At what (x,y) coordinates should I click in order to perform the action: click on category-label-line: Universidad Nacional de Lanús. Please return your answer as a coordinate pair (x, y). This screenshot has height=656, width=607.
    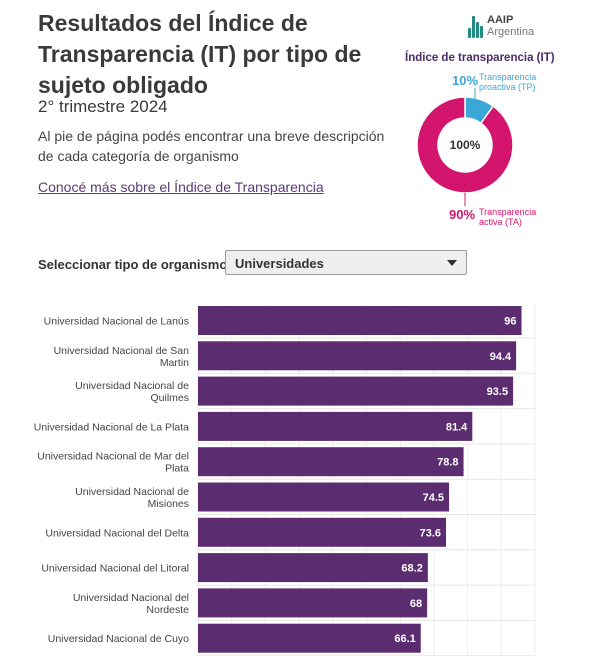
    Looking at the image, I should click on (116, 322).